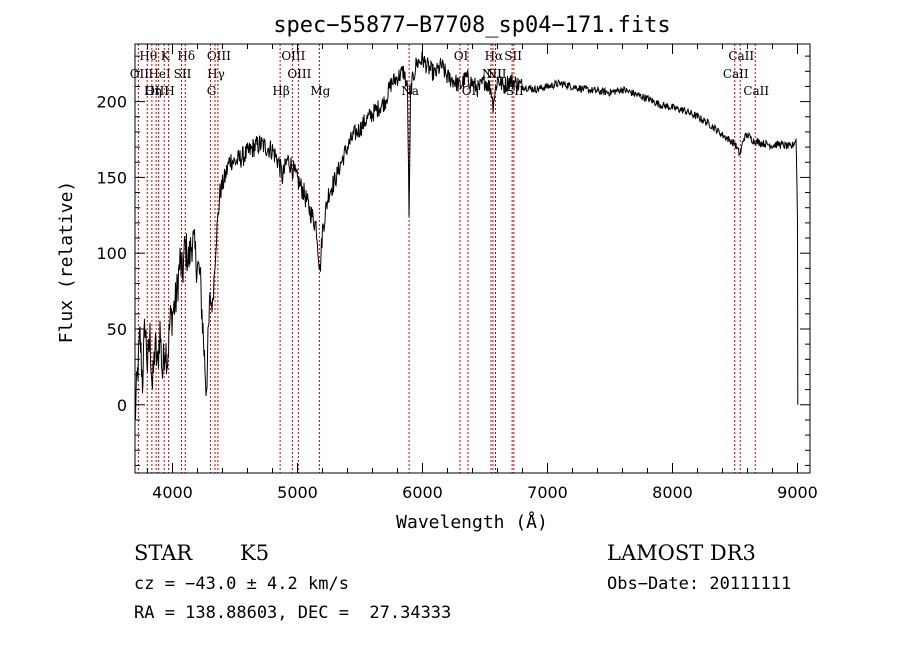 Image resolution: width=900 pixels, height=649 pixels. Describe the element at coordinates (672, 492) in the screenshot. I see `x-tick-label: 8000` at that location.